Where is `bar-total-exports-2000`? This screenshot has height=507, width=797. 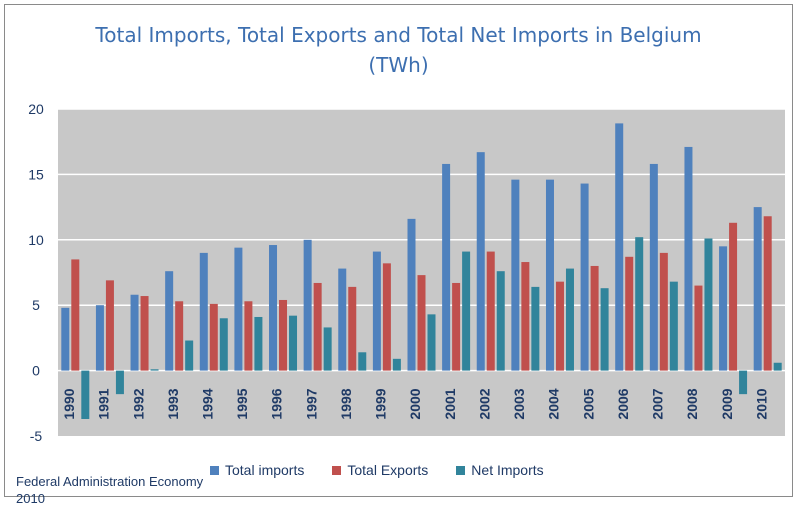 bar-total-exports-2000 is located at coordinates (421, 323).